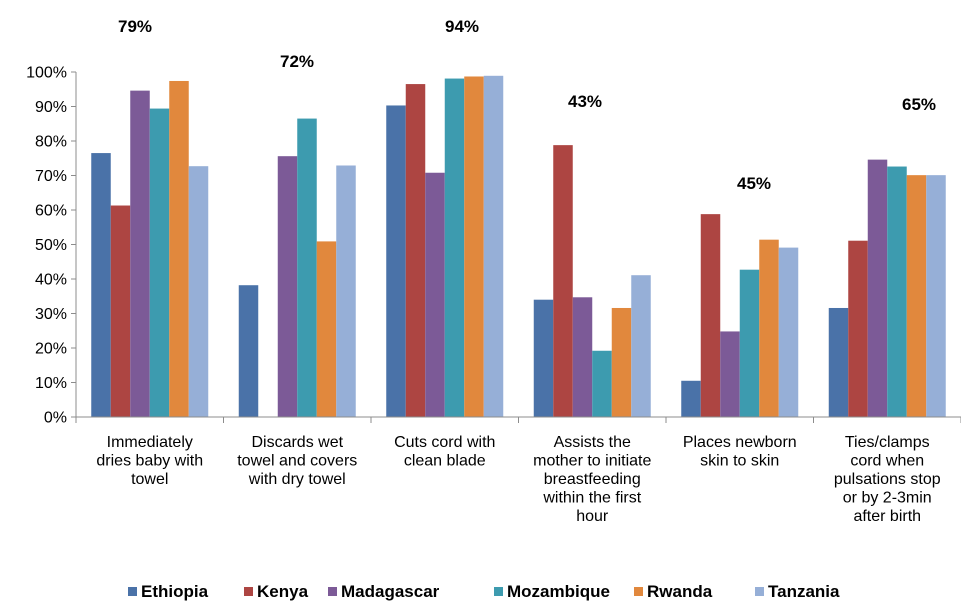  What do you see at coordinates (297, 479) in the screenshot?
I see `x-category-label-line: with dry towel` at bounding box center [297, 479].